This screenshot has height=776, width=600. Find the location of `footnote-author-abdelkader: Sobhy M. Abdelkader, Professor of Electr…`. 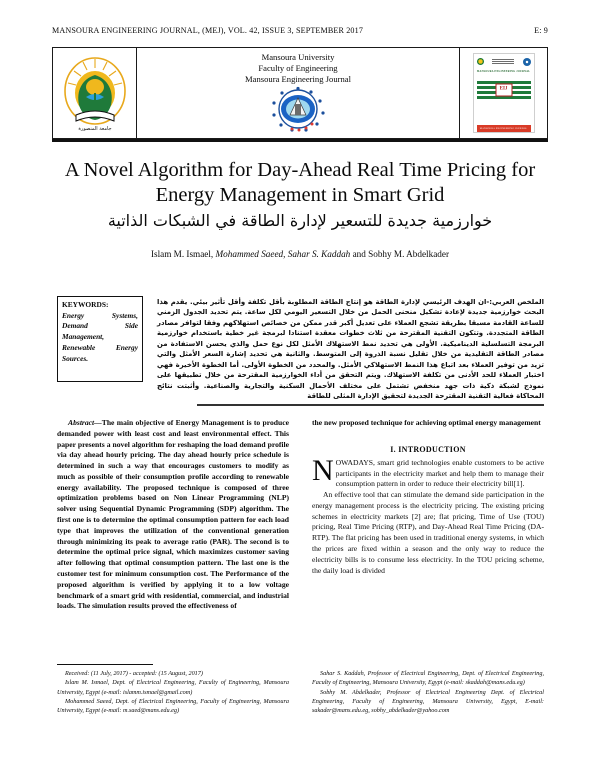

footnote-author-abdelkader: Sobhy M. Abdelkader, Professor of Electr… is located at coordinates (428, 701).